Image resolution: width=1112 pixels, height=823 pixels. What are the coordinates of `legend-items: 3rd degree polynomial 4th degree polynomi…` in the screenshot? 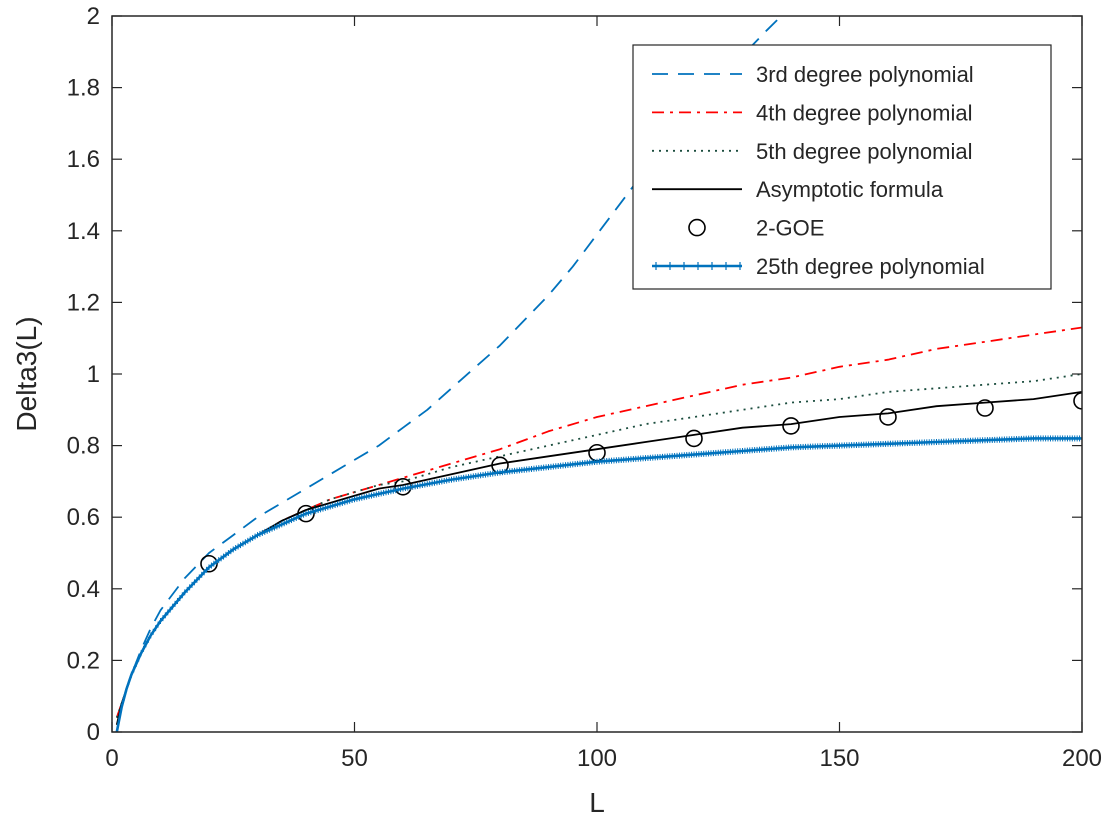 It's located at (818, 170).